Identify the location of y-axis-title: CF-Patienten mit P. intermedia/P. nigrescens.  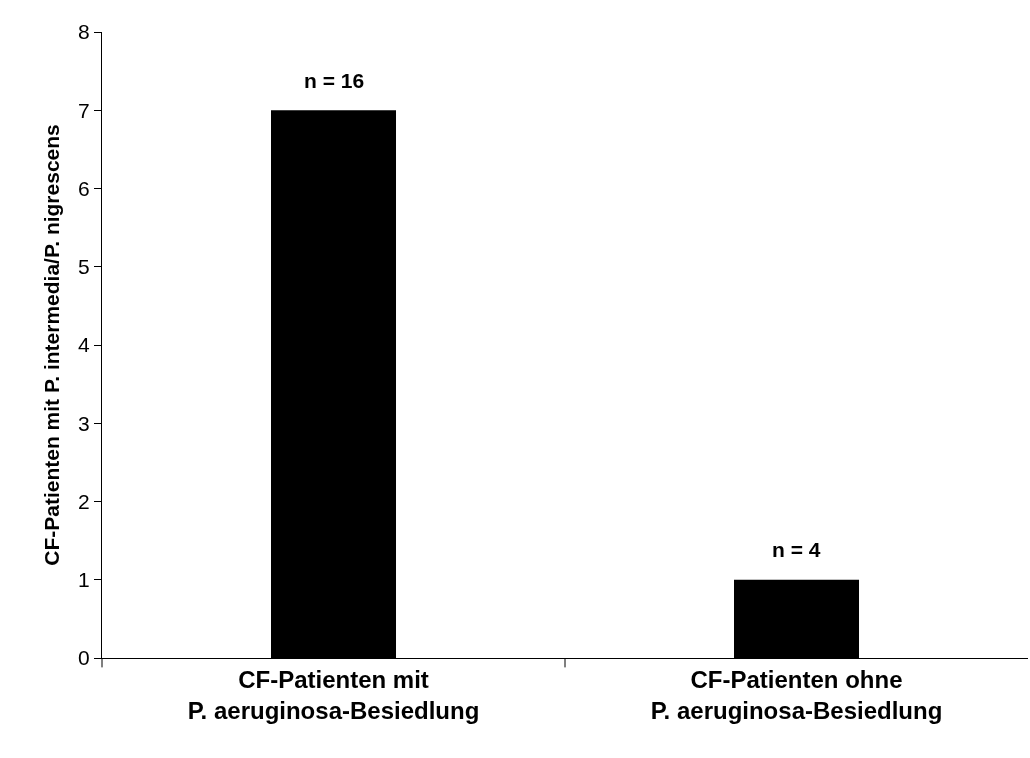
(52, 345).